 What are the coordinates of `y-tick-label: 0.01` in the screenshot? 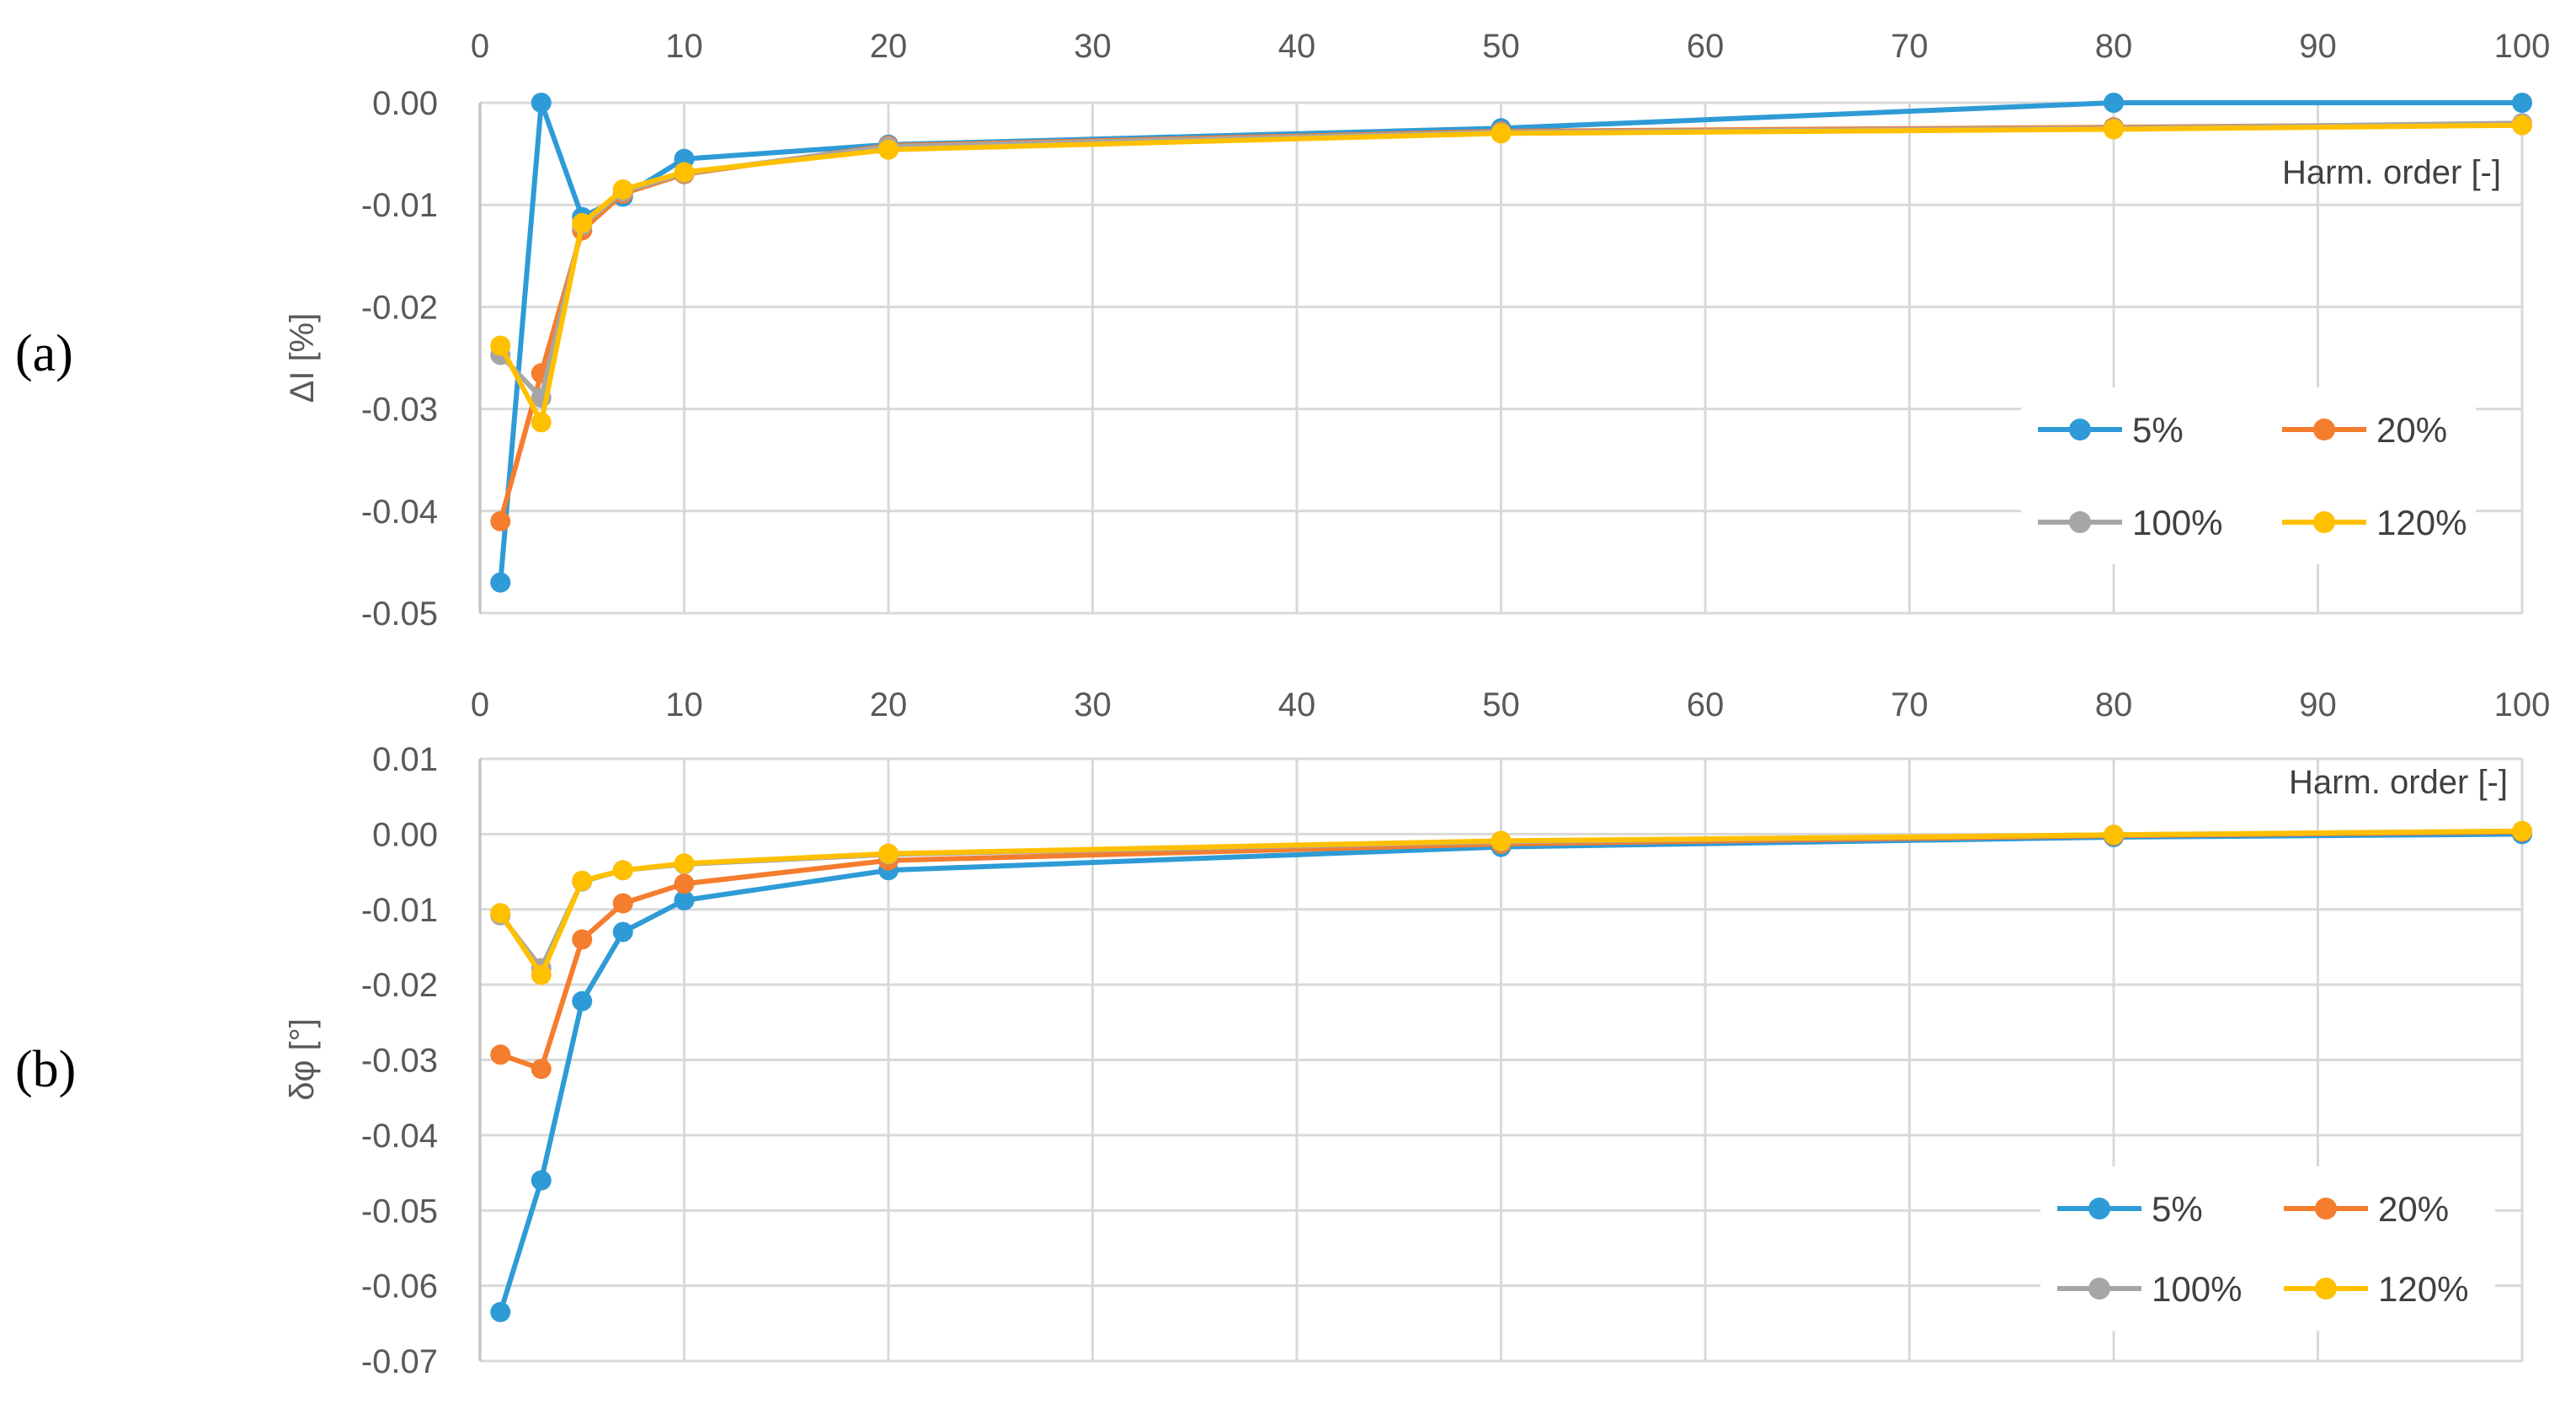 It's located at (405, 760).